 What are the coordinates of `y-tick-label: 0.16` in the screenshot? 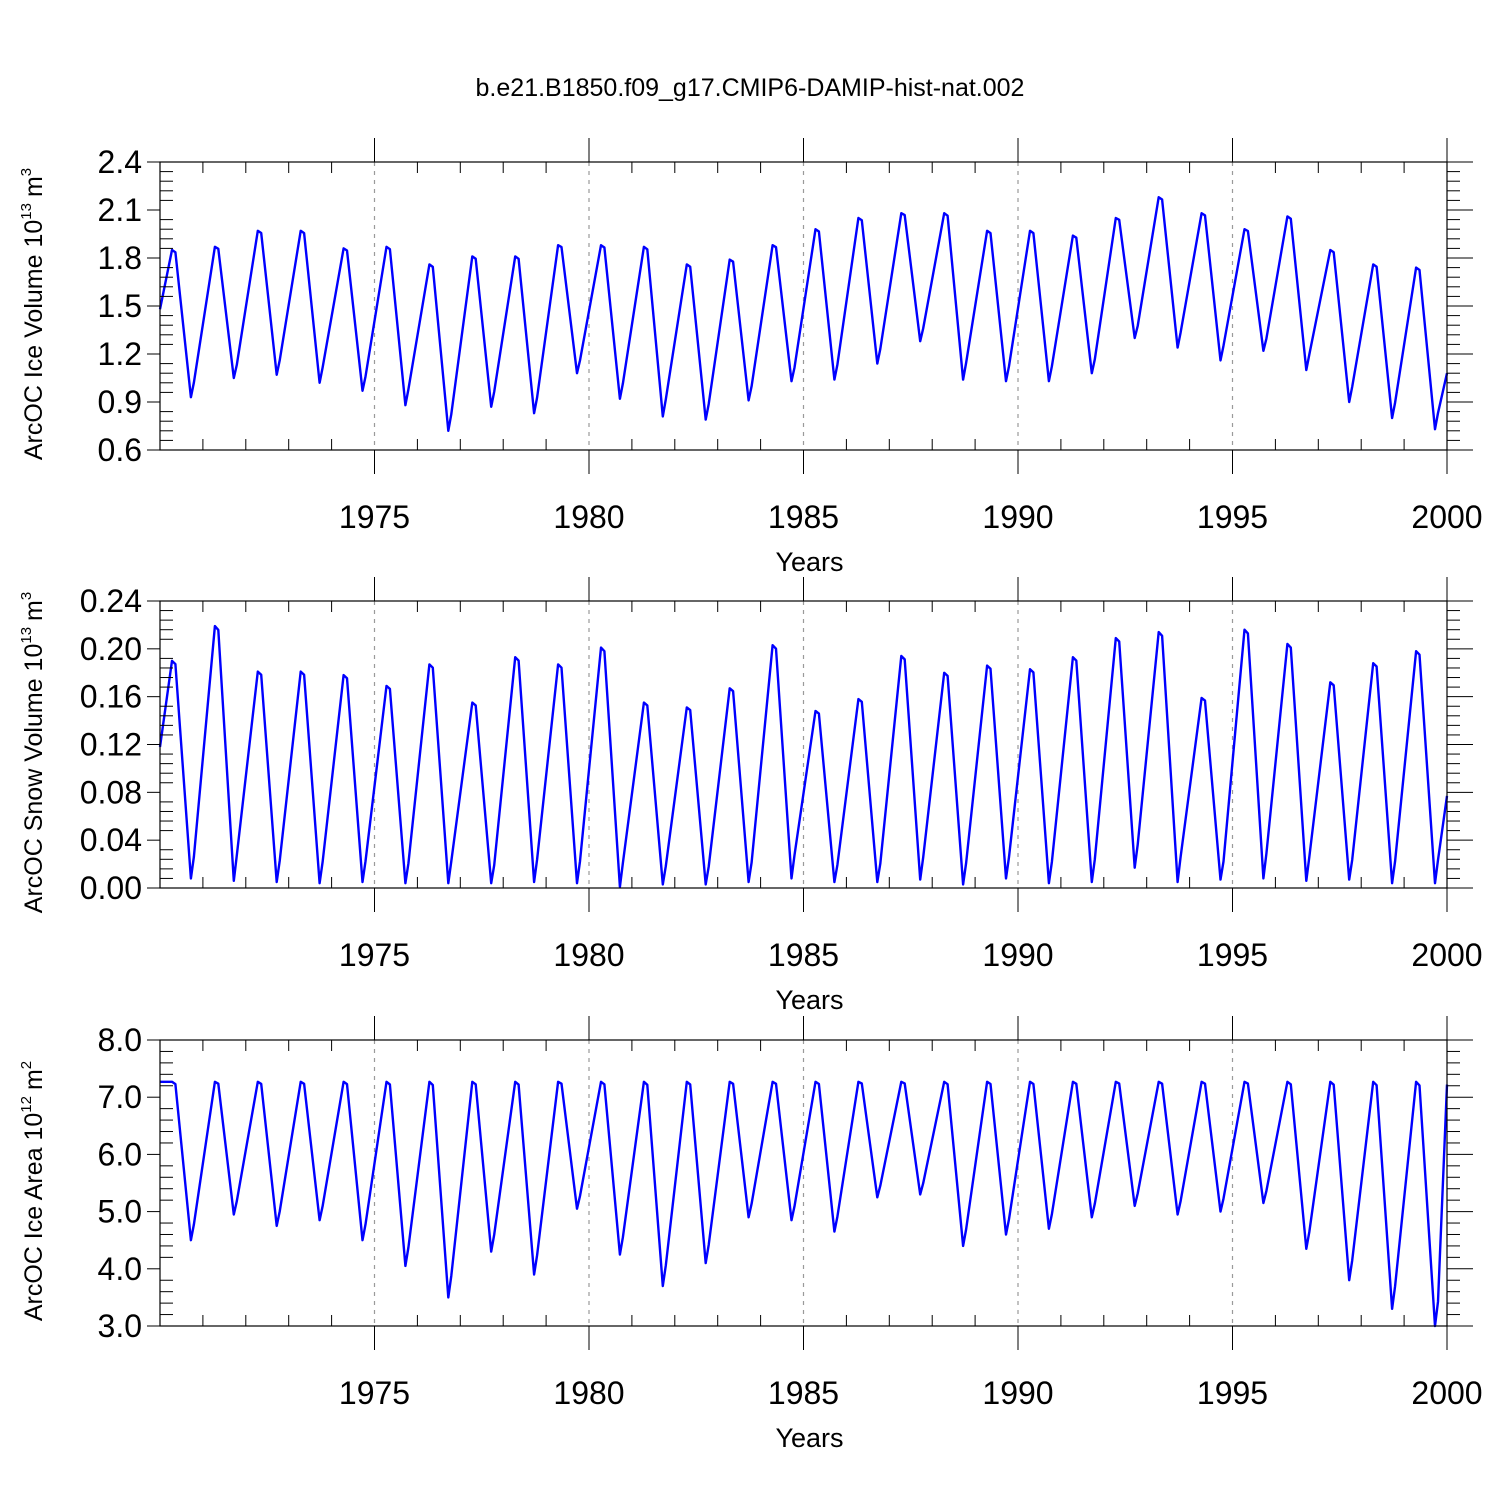 It's located at (111, 697).